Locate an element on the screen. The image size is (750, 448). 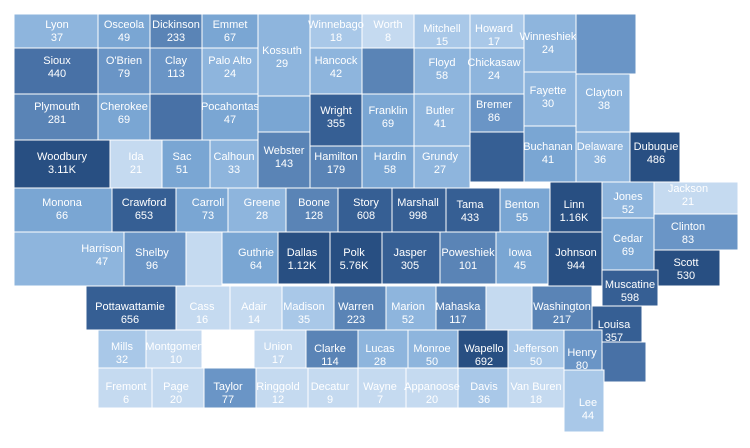
county-count-label: 486 is located at coordinates (656, 160).